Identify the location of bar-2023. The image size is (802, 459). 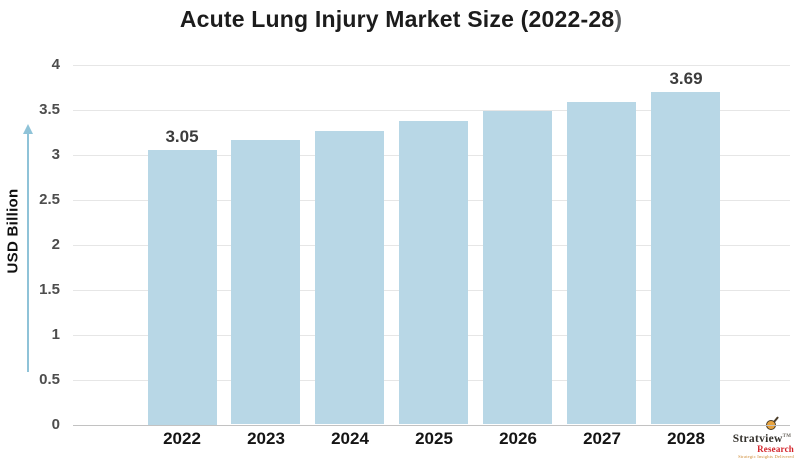
(265, 282).